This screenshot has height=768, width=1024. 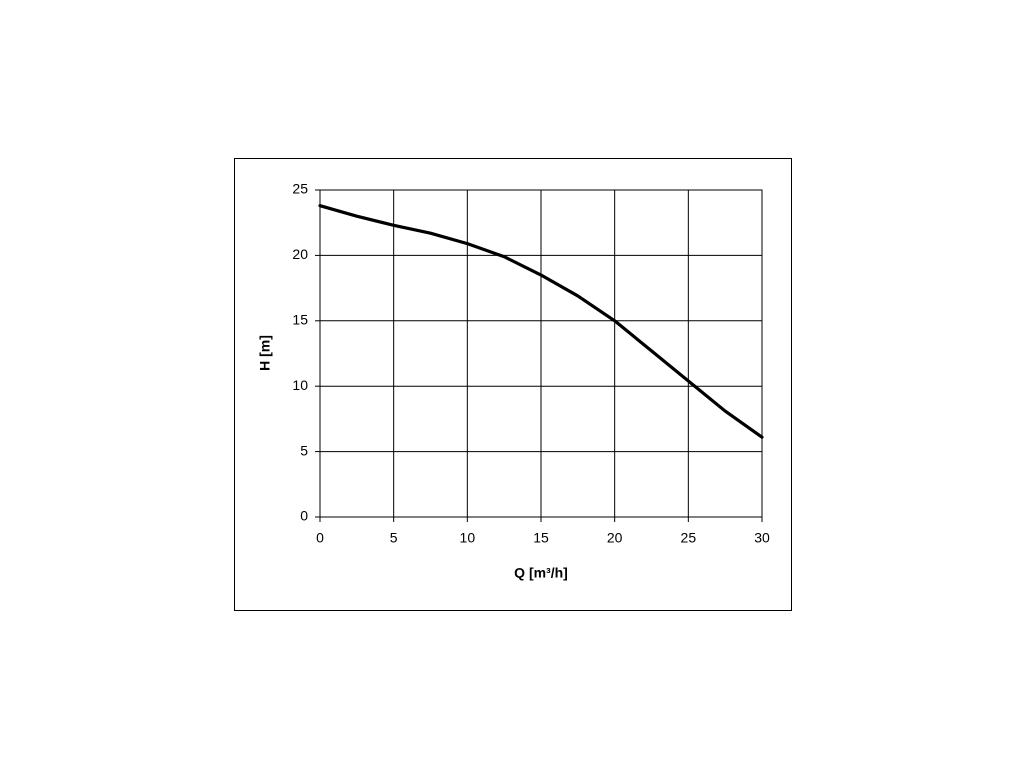 What do you see at coordinates (300, 385) in the screenshot?
I see `y-tick-label: 10` at bounding box center [300, 385].